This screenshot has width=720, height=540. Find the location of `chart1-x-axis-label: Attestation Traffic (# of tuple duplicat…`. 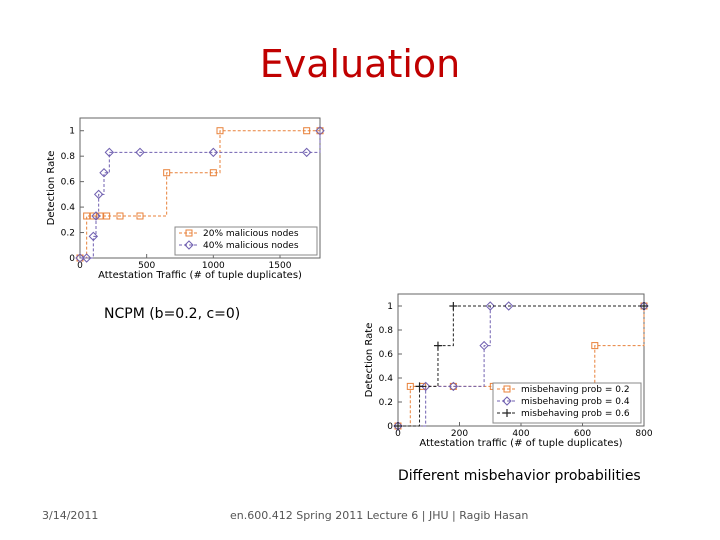

chart1-x-axis-label: Attestation Traffic (# of tuple duplicat… is located at coordinates (200, 275).